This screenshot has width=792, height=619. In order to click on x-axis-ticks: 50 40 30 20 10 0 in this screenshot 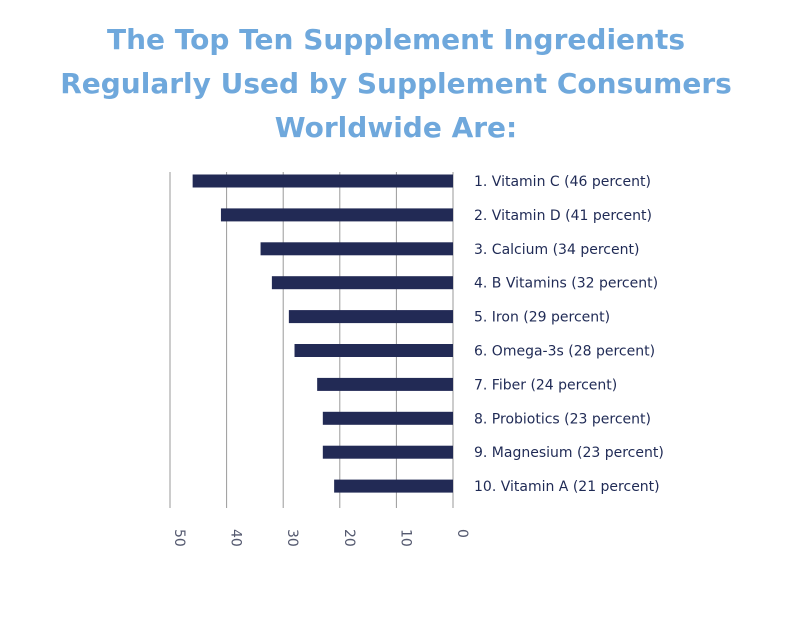, I will do `click(320, 538)`.